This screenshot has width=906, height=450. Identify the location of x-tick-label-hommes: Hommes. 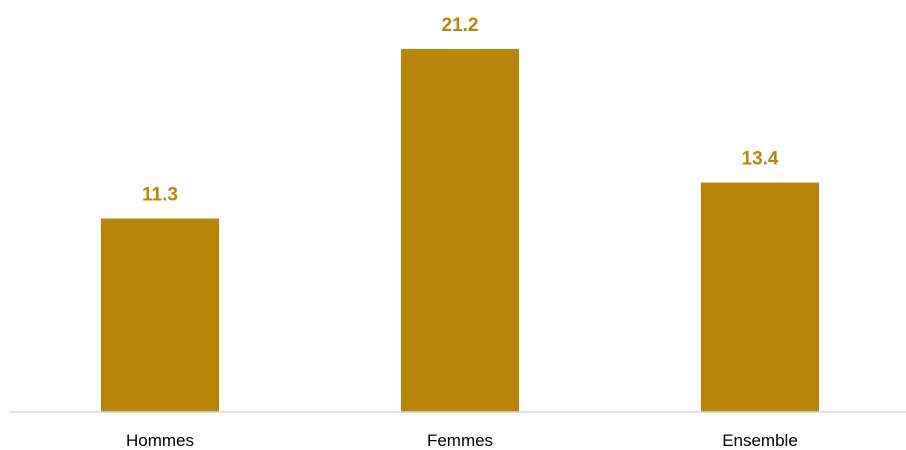
(160, 440).